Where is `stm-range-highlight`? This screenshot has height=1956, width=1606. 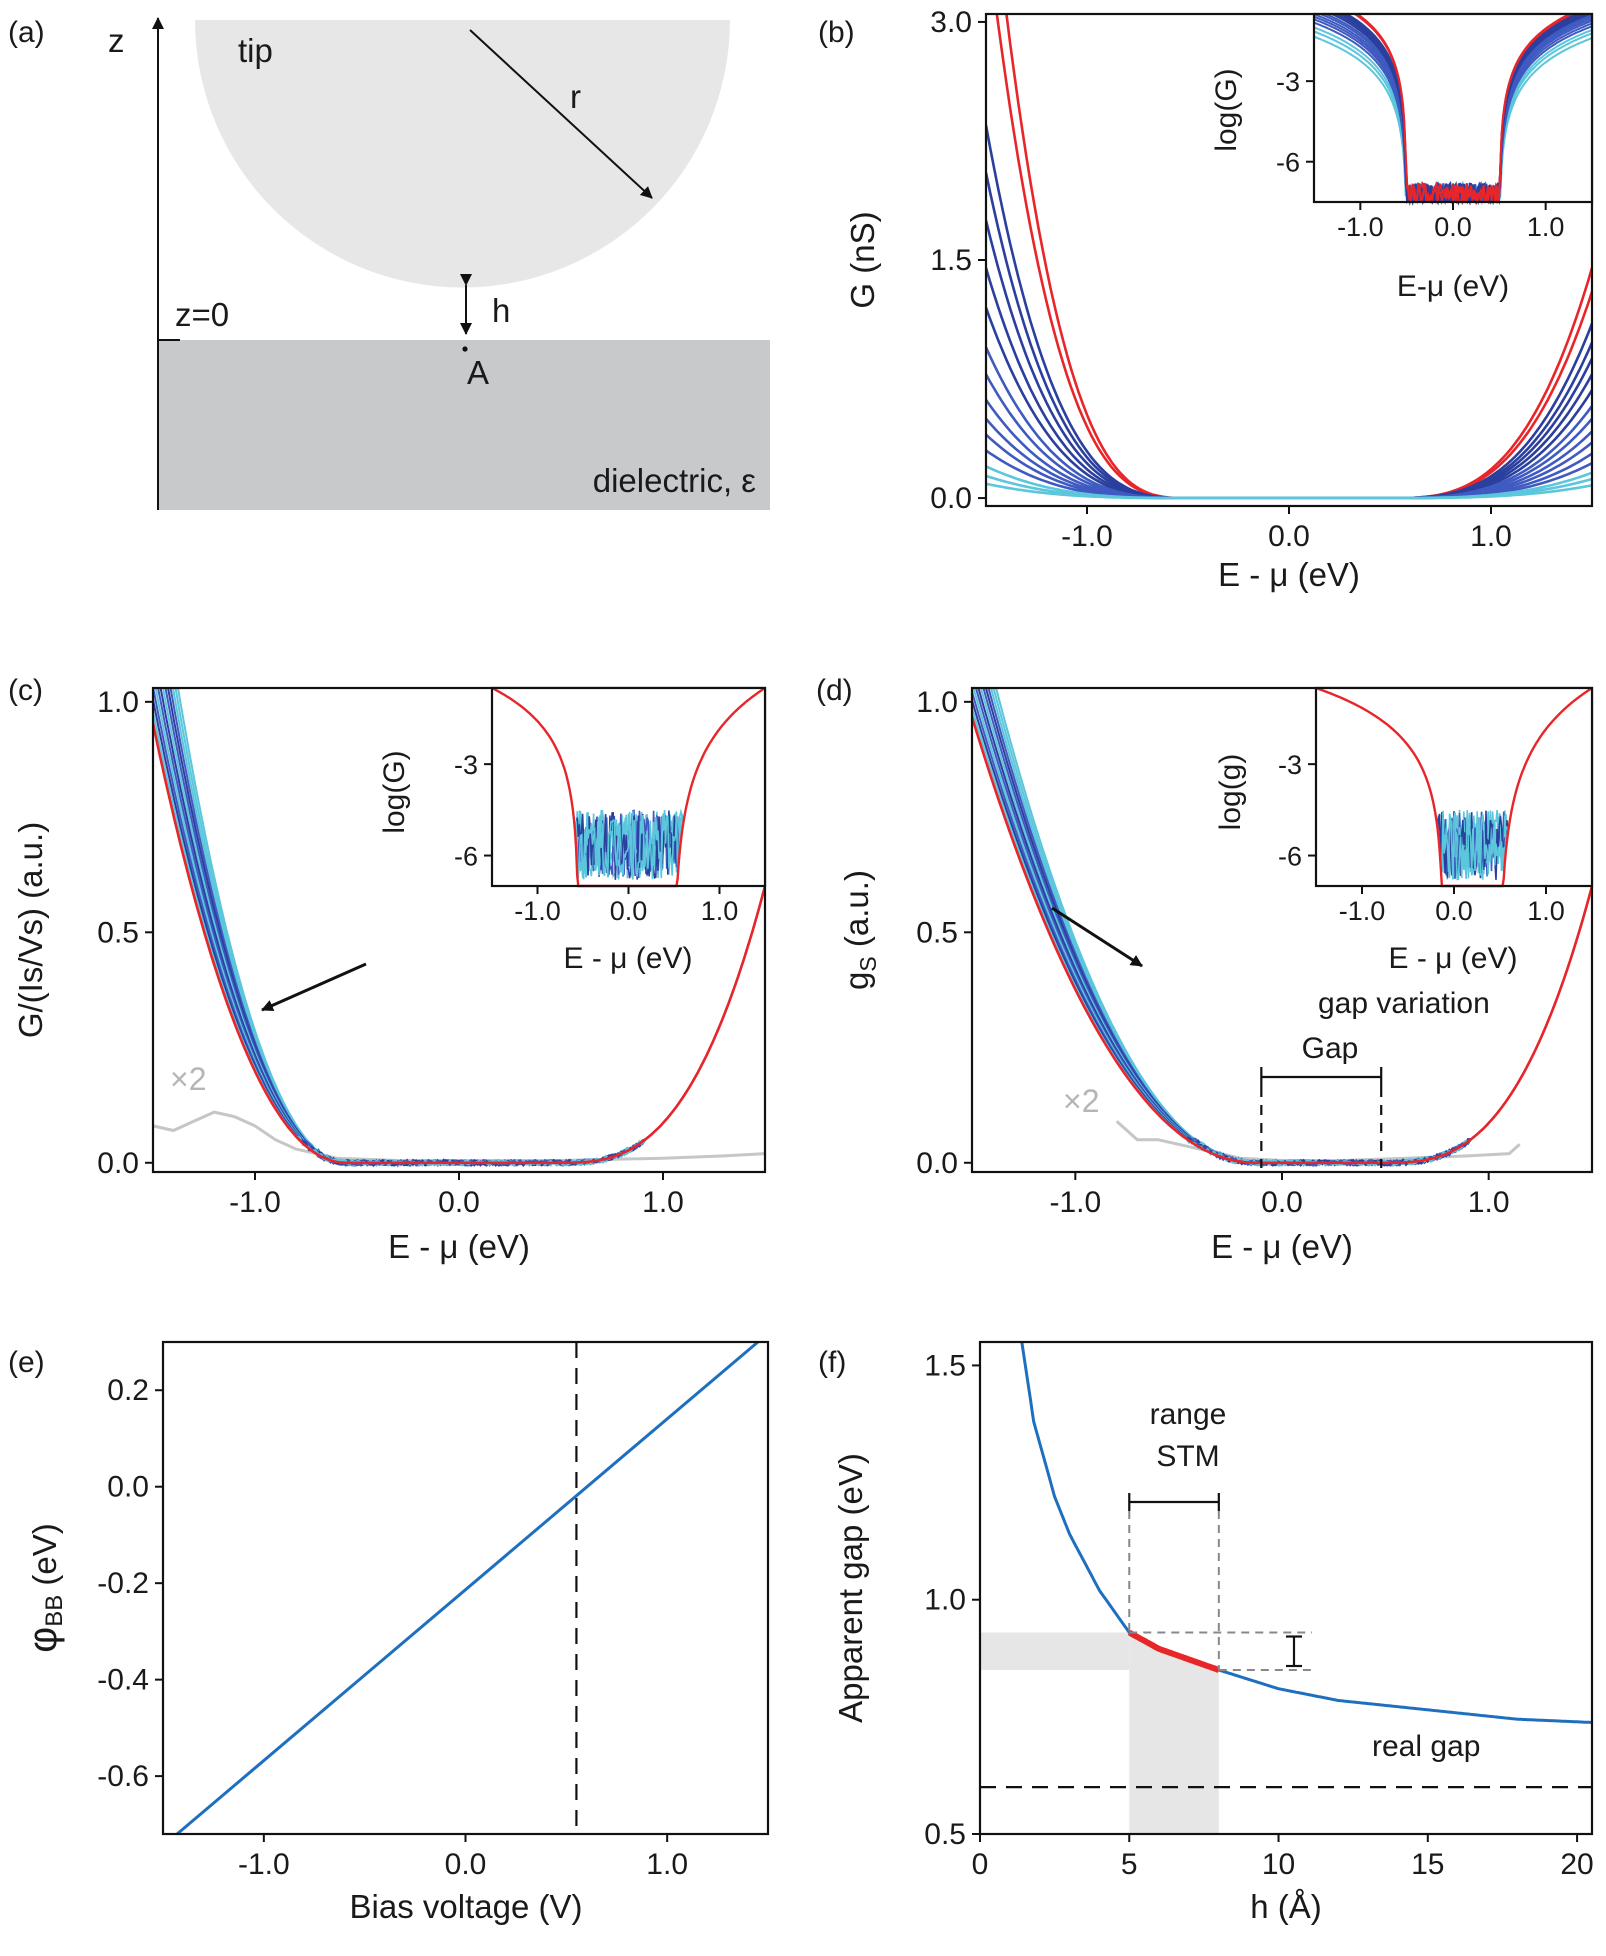
stm-range-highlight is located at coordinates (1173, 1651).